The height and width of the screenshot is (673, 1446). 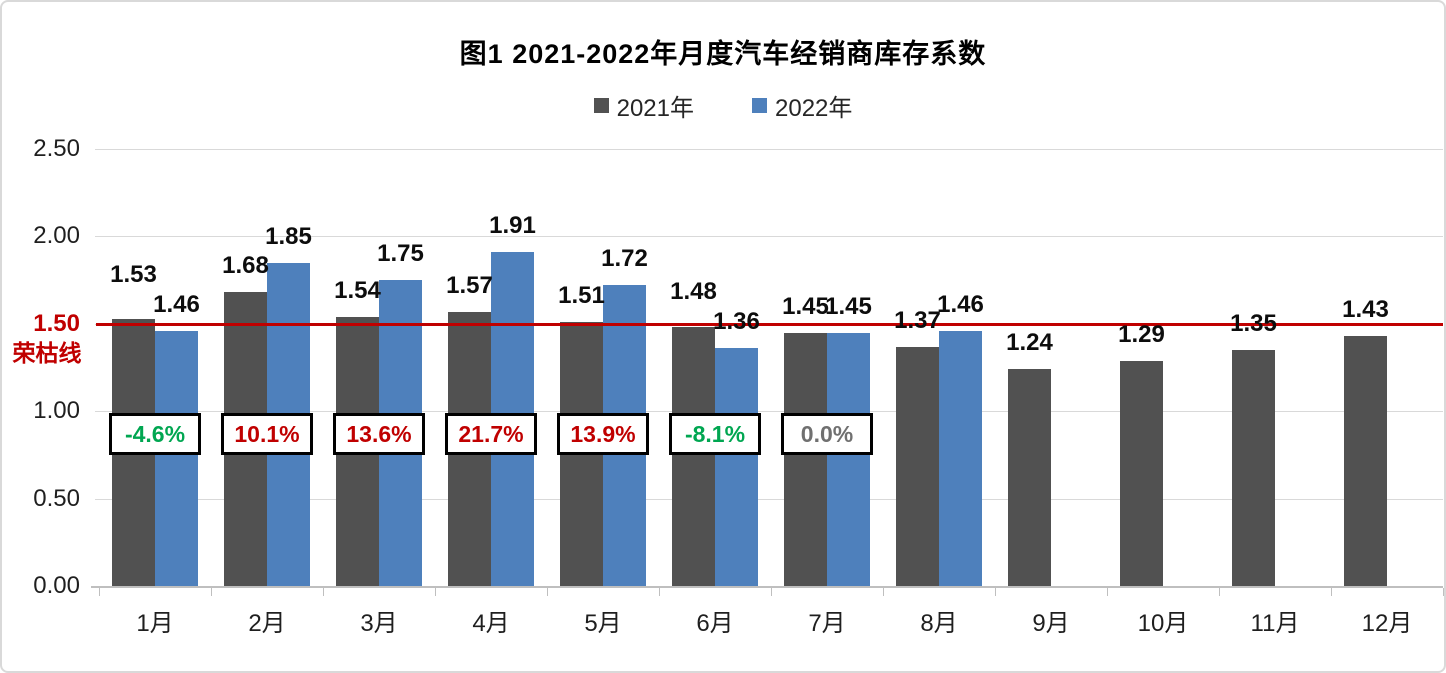 I want to click on x-axis-label-7月: 7月, so click(x=827, y=623).